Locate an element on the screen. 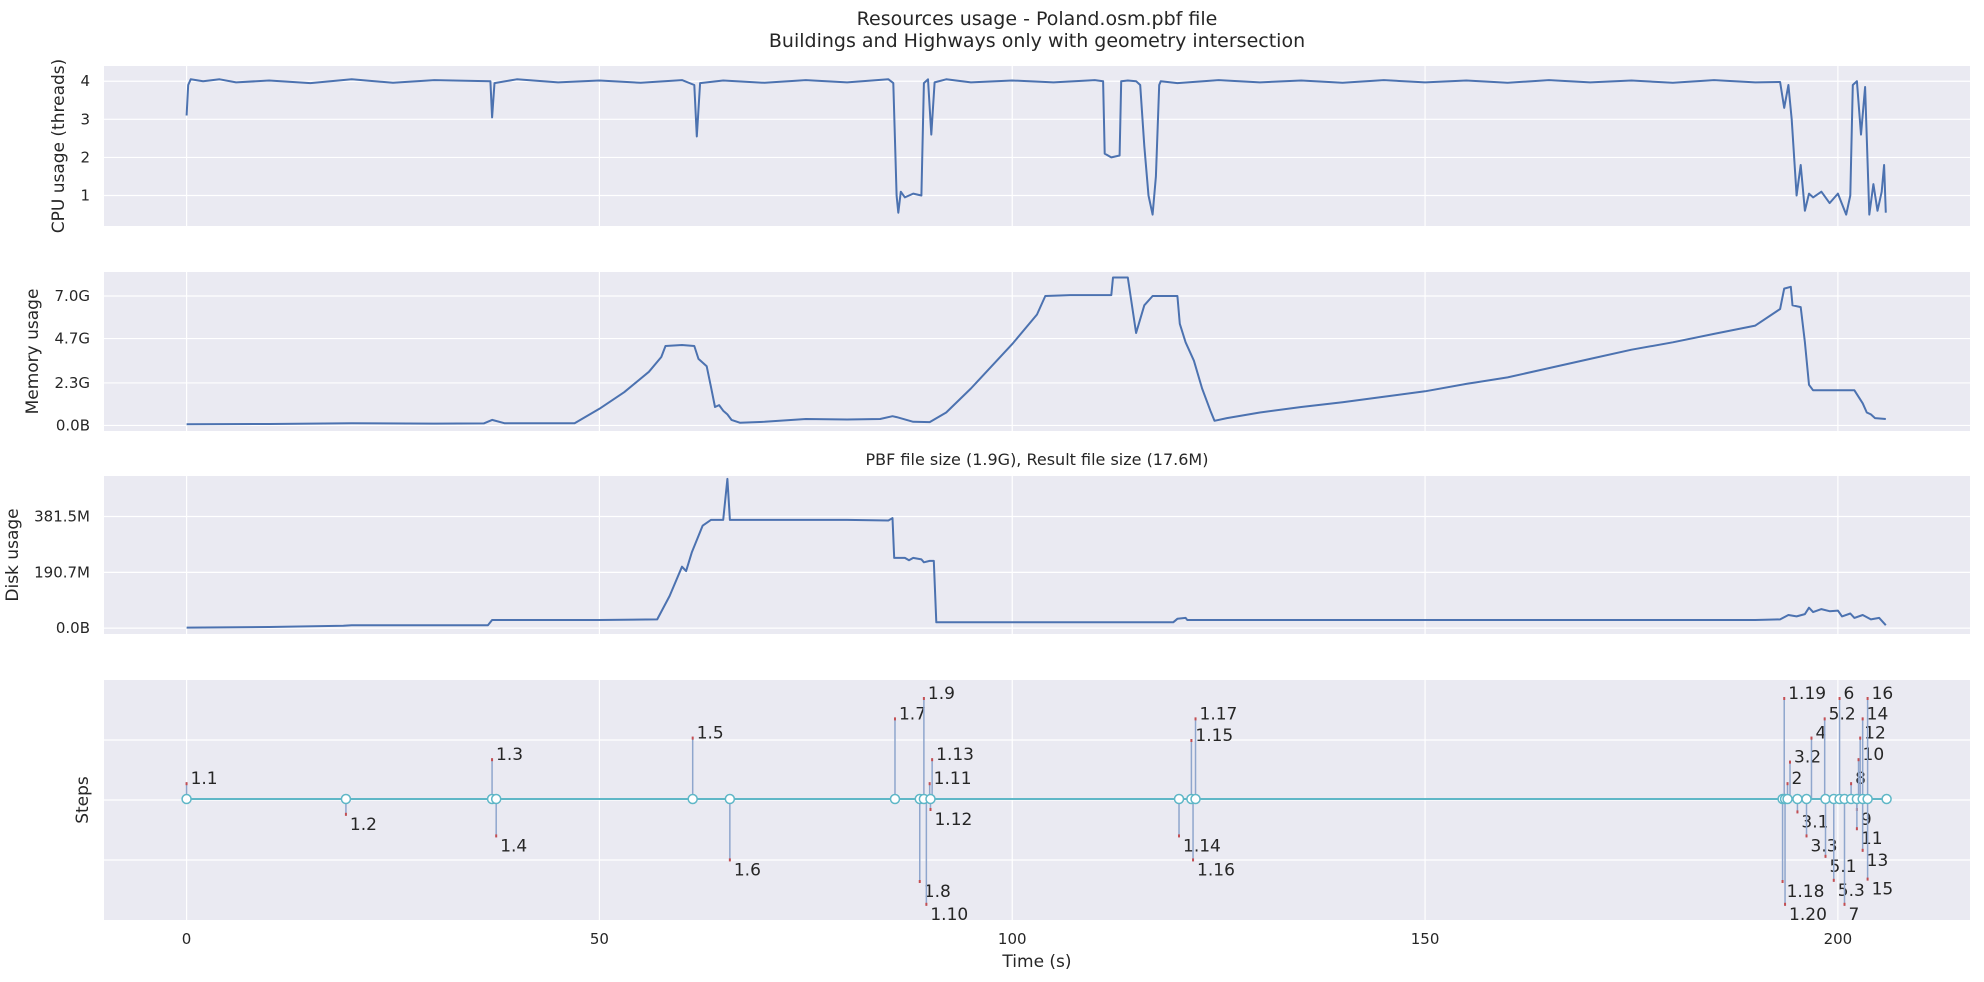  step-label: 5.2 is located at coordinates (1842, 714).